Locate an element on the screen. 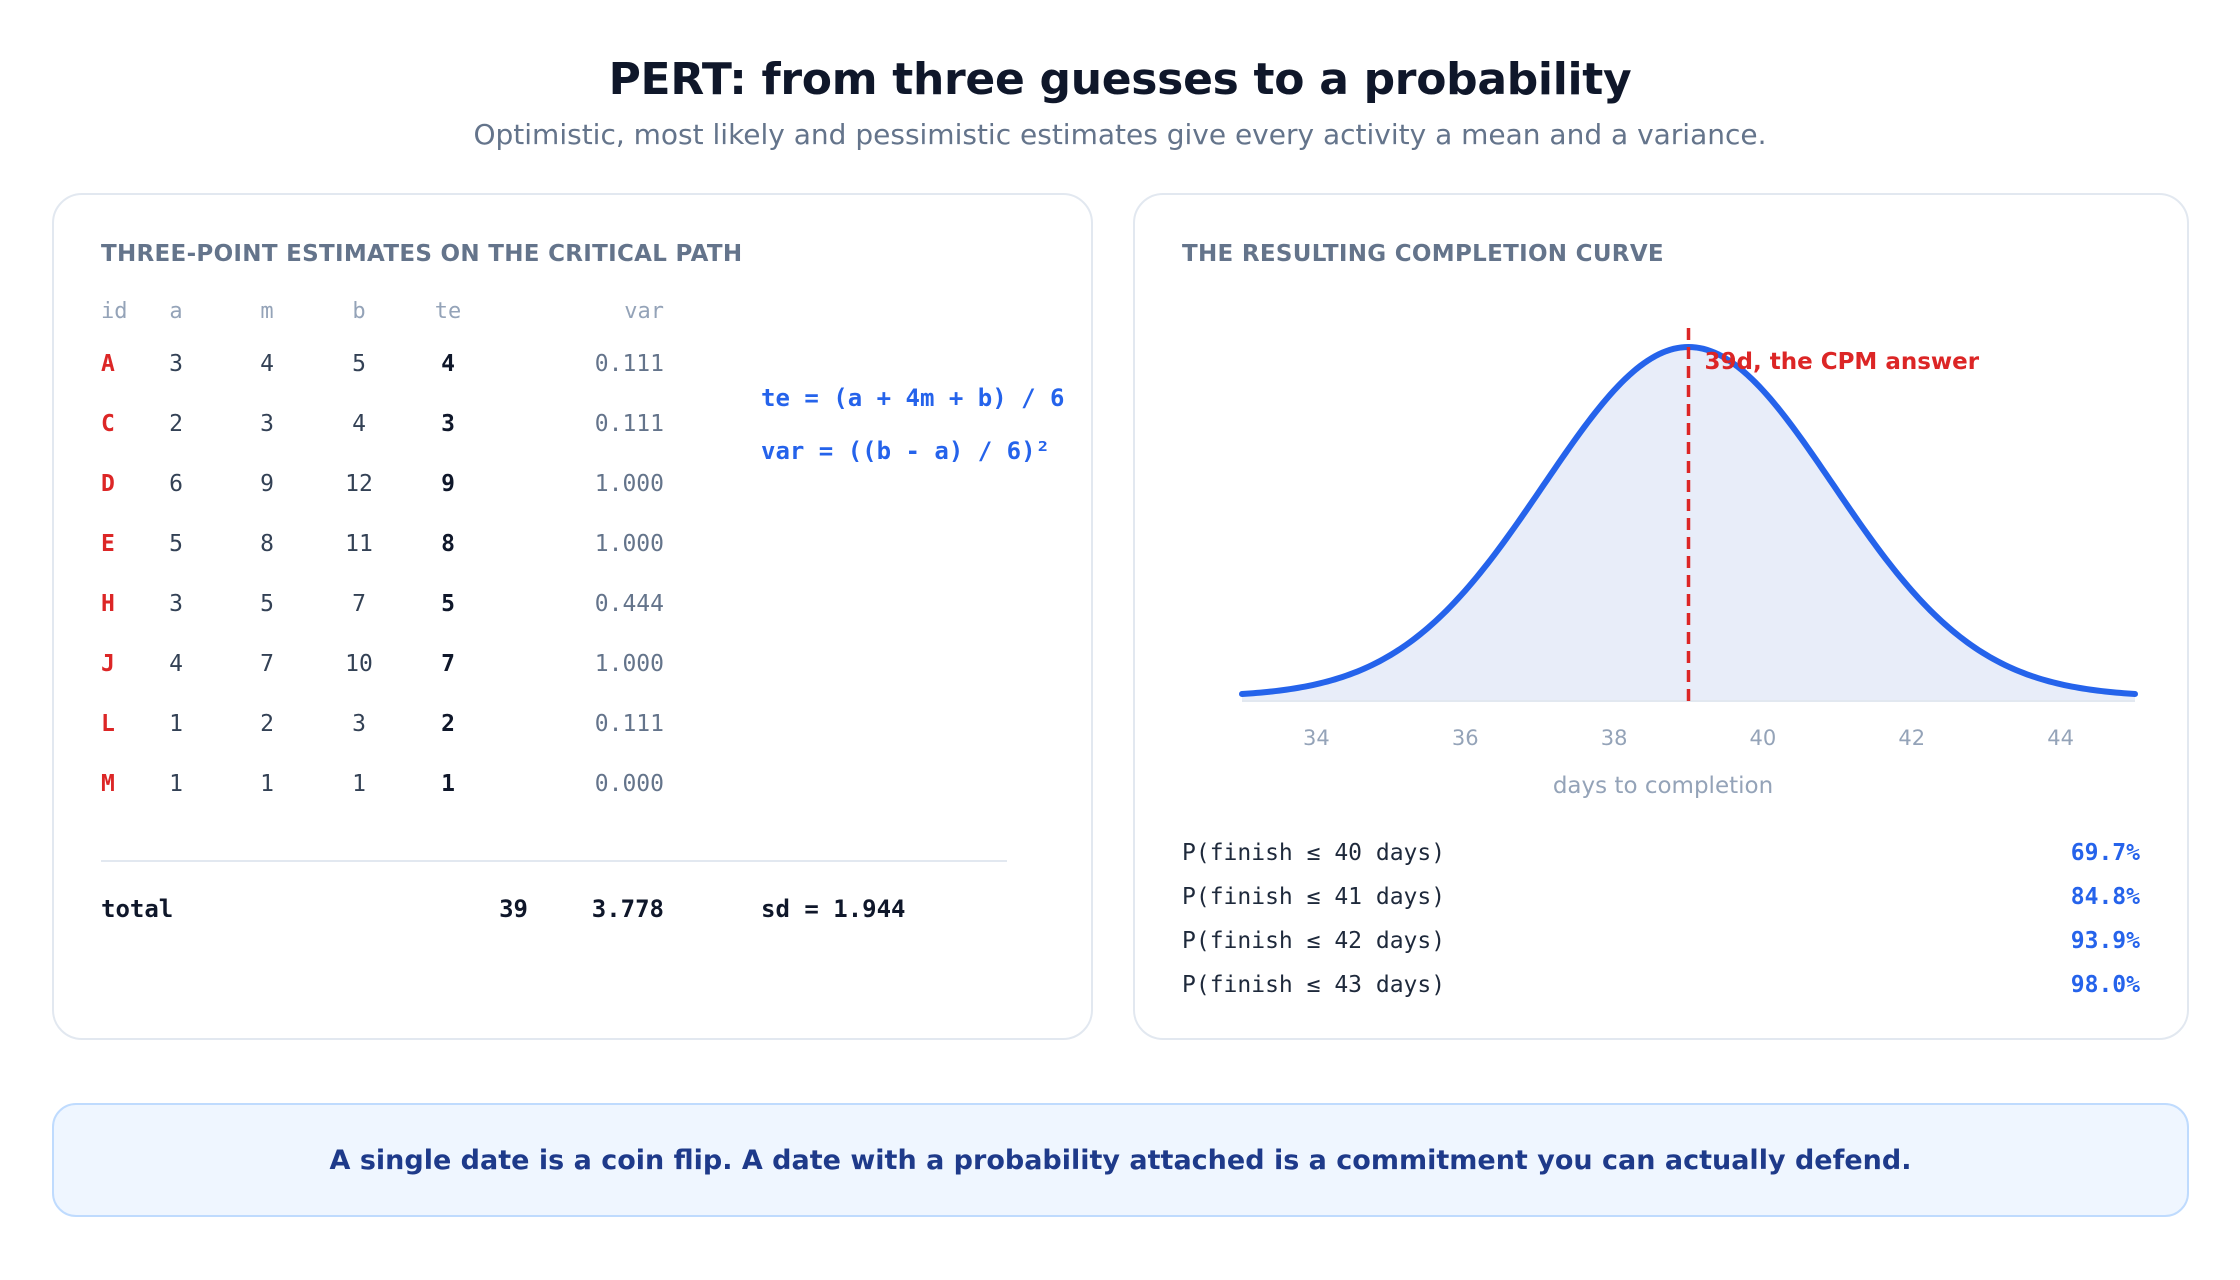  cell-b: 10 is located at coordinates (359, 664).